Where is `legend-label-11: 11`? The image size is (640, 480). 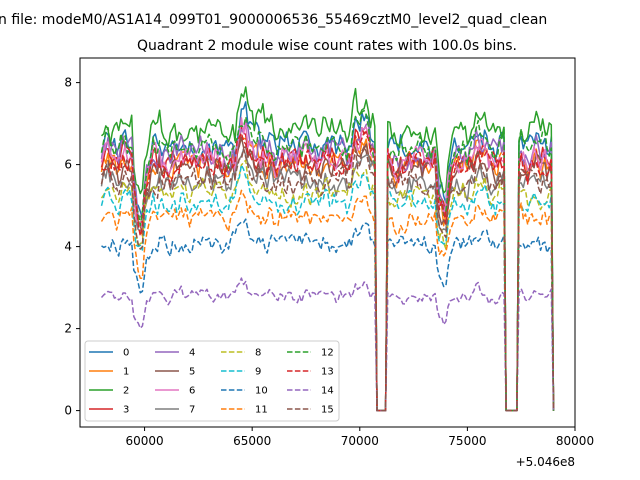
legend-label-11: 11 is located at coordinates (261, 410).